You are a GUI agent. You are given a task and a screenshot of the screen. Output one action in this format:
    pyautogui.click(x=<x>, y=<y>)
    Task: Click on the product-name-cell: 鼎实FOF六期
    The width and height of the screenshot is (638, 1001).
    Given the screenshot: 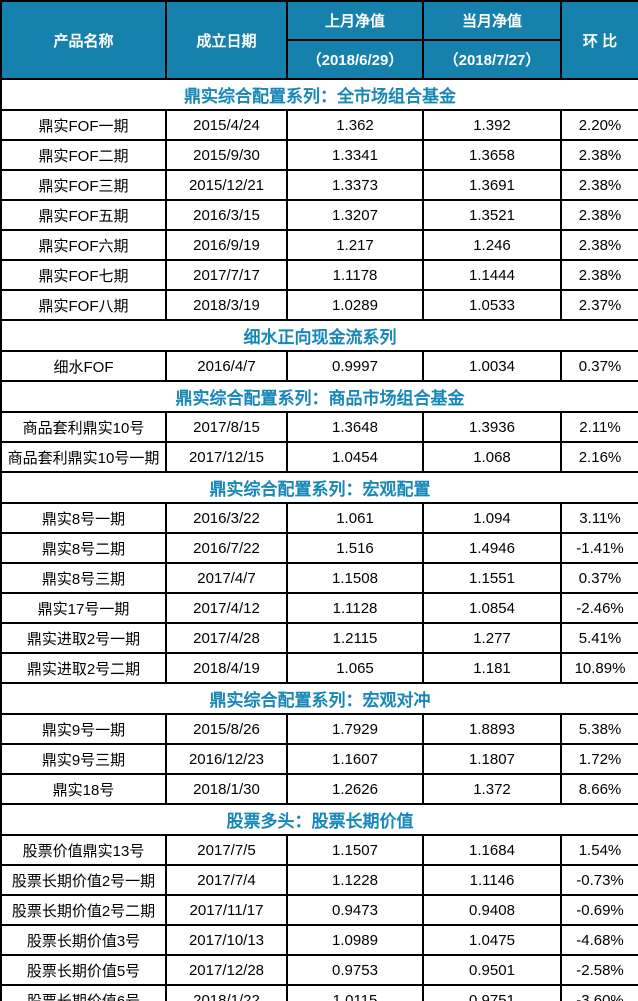 What is the action you would take?
    pyautogui.click(x=83, y=245)
    